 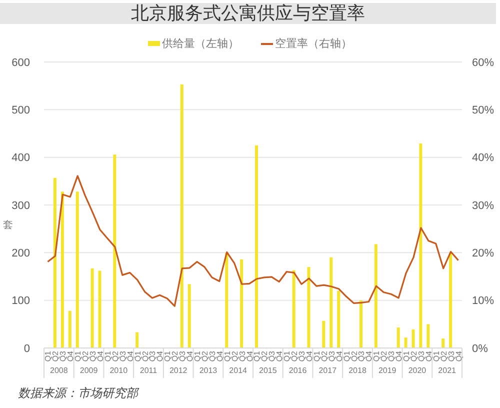 What do you see at coordinates (78, 393) in the screenshot?
I see `source-note: 数据来源：市场研究部` at bounding box center [78, 393].